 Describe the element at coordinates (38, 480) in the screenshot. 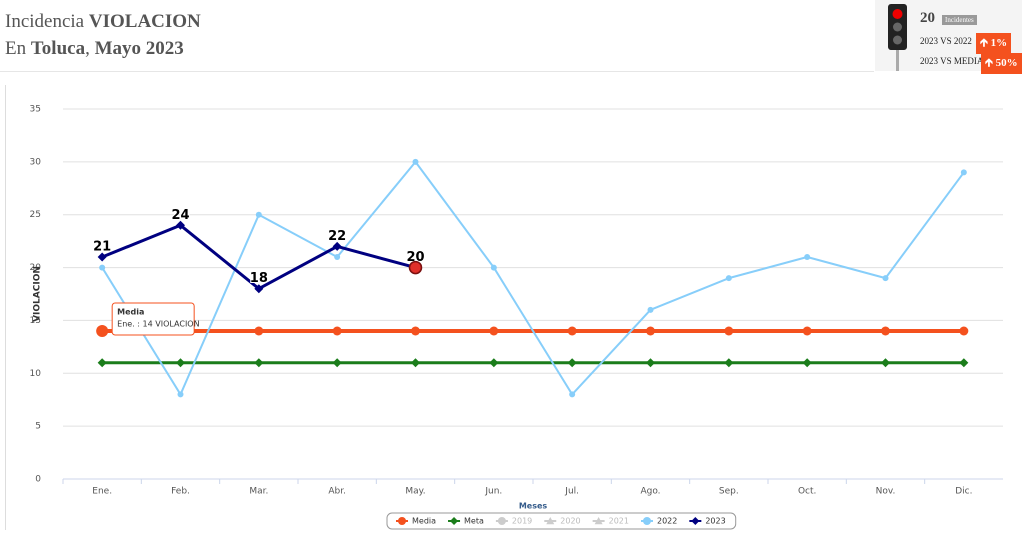

I see `y-tick-label: 0` at that location.